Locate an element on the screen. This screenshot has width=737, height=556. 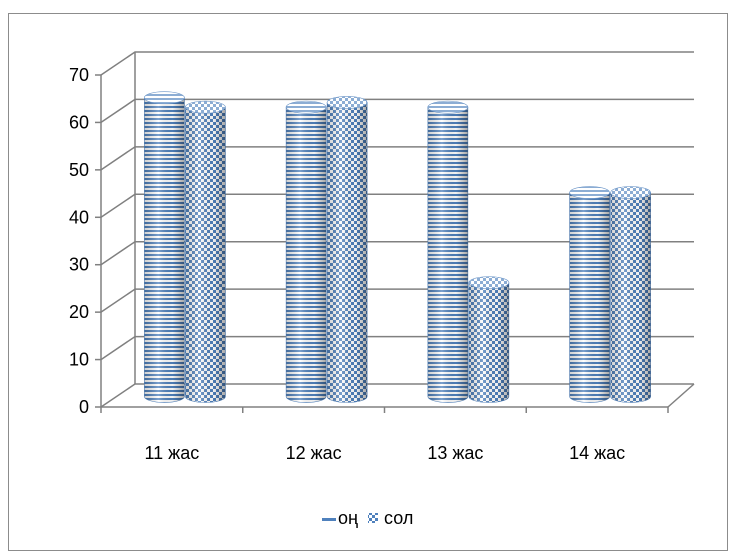
x-category-label: 14 жас is located at coordinates (597, 453).